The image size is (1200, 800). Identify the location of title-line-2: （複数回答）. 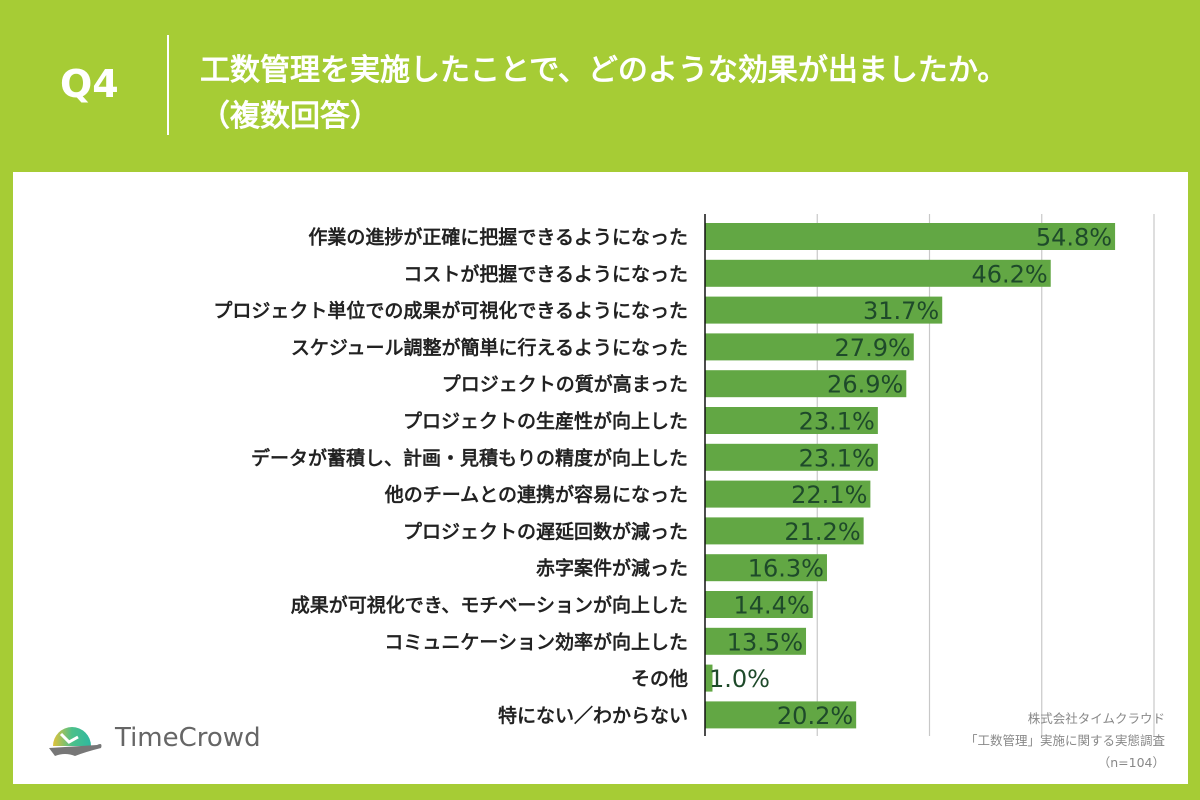
(290, 116).